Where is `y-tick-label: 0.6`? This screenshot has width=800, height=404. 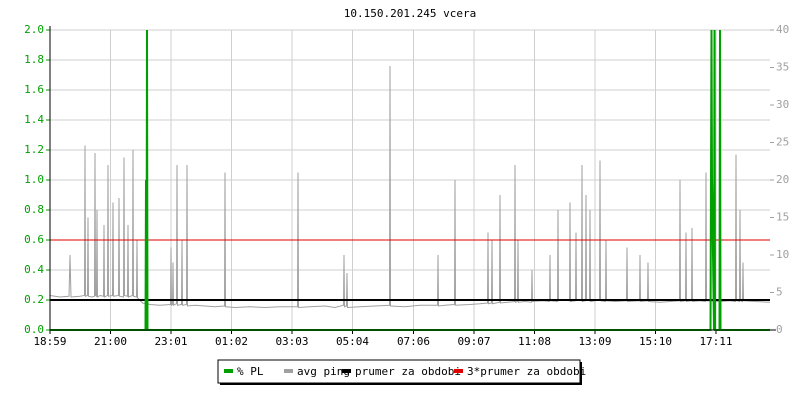 y-tick-label: 0.6 is located at coordinates (34, 239).